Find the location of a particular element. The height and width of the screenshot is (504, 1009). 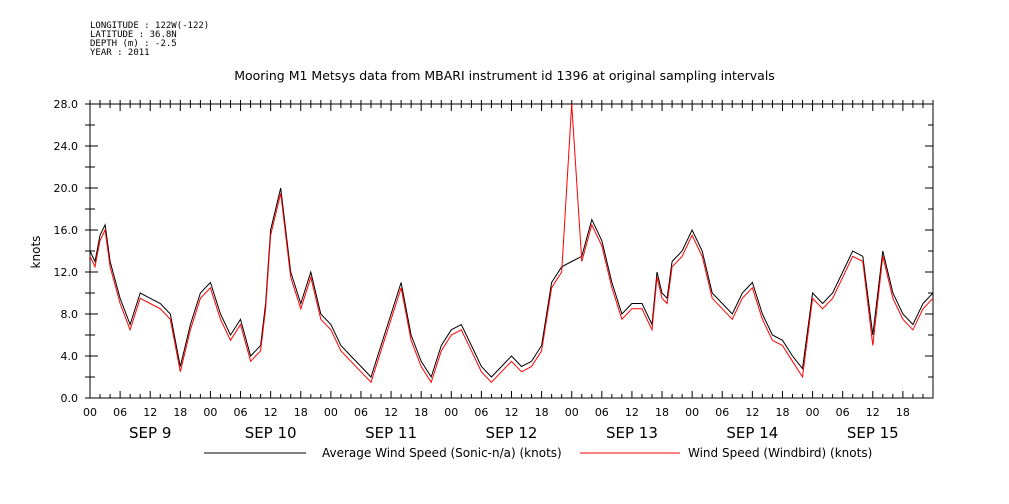

y-tick-label: 4.0 is located at coordinates (70, 356).